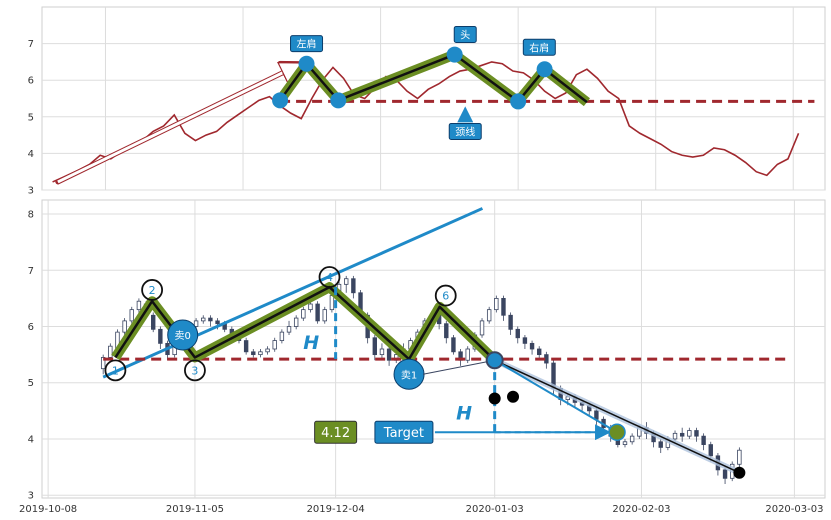  Describe the element at coordinates (179, 124) in the screenshot. I see `top-trend-arrow` at that location.